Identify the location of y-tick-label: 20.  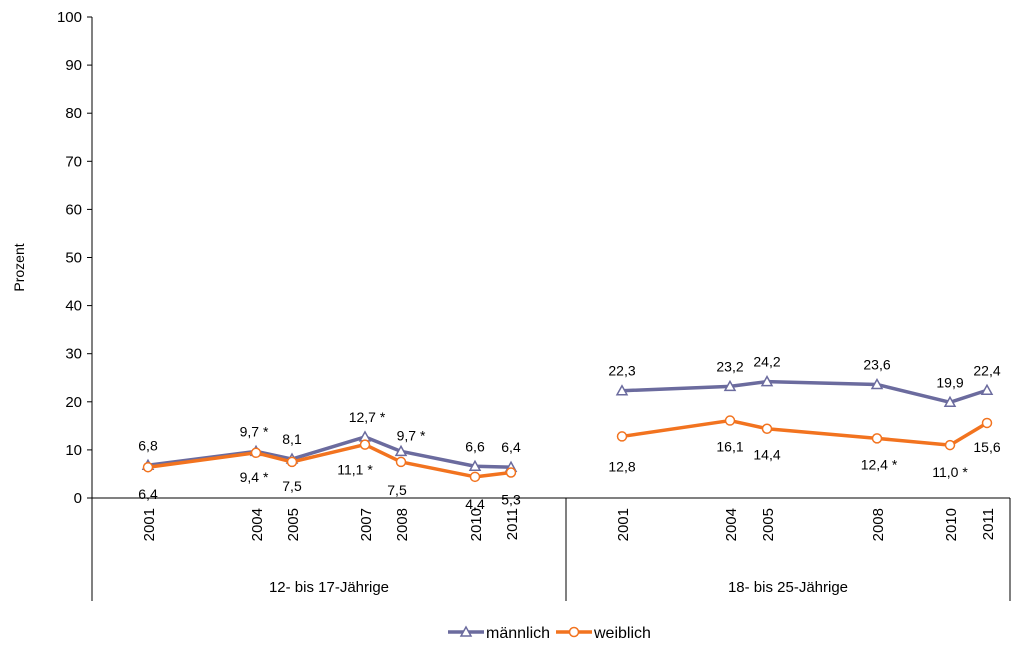
(73, 402).